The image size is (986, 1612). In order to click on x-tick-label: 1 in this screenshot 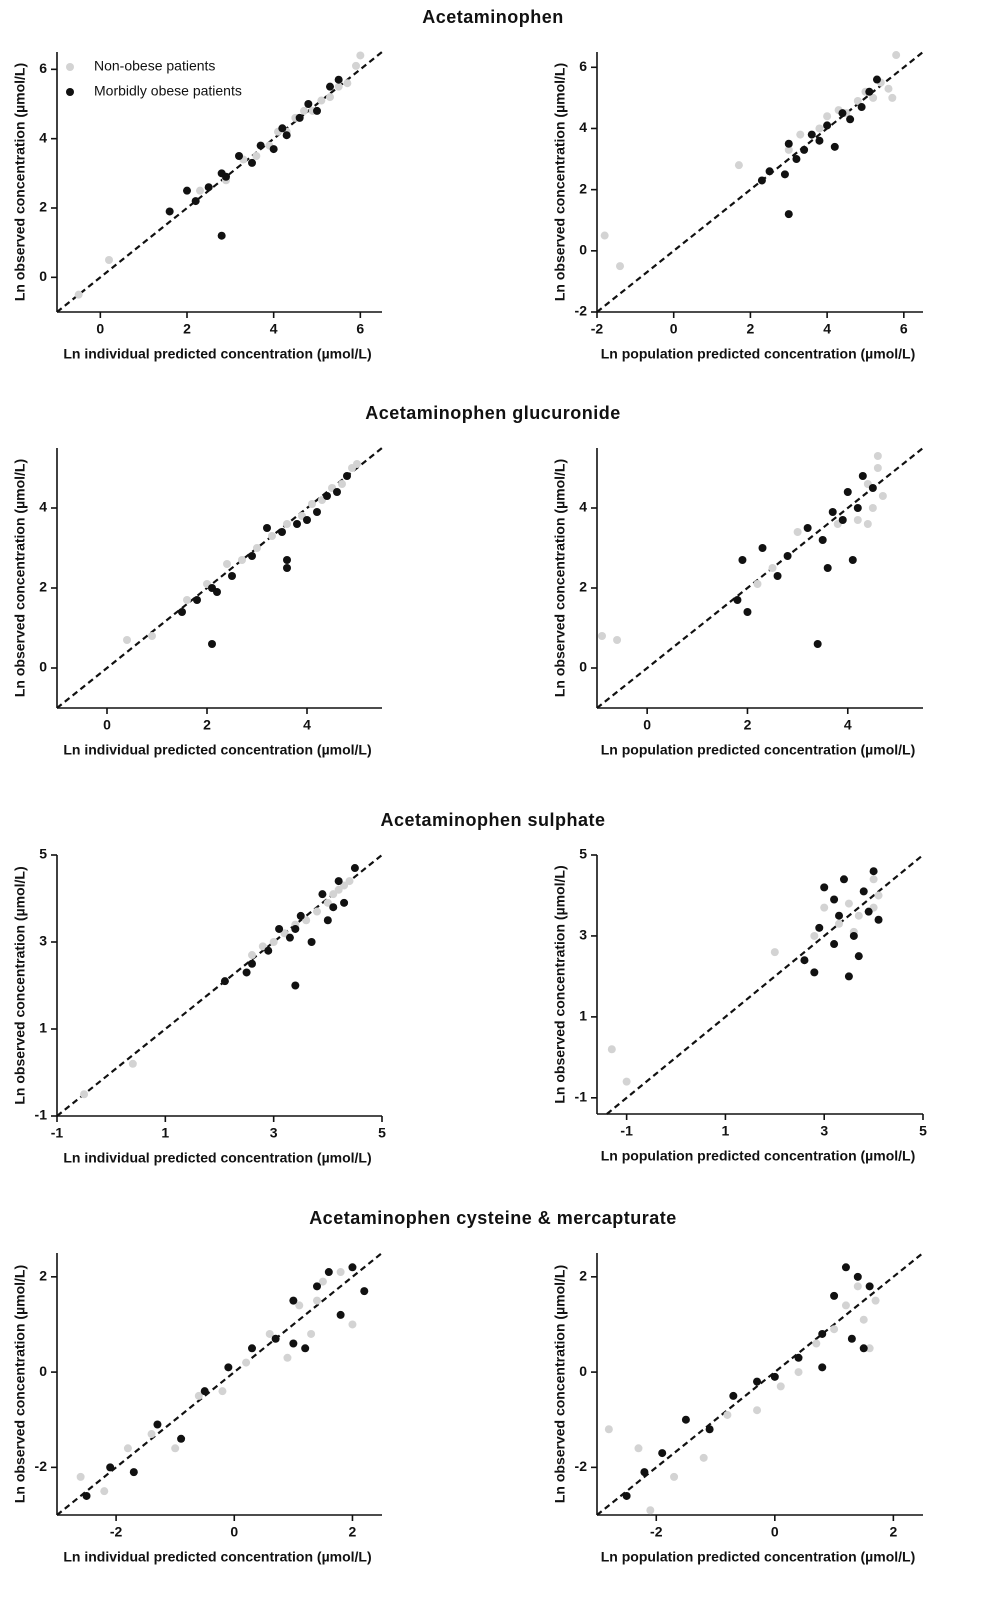, I will do `click(726, 1131)`.